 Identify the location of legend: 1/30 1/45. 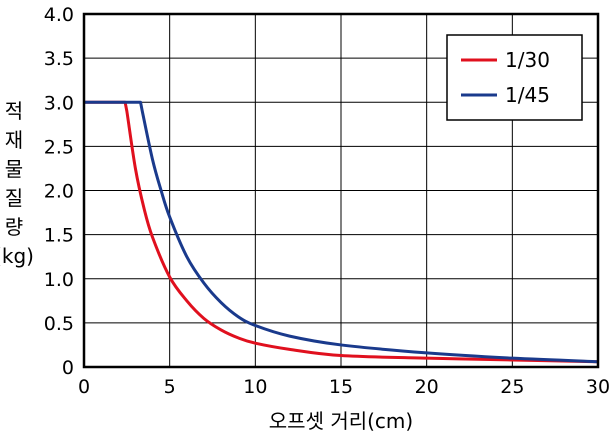
(514, 77).